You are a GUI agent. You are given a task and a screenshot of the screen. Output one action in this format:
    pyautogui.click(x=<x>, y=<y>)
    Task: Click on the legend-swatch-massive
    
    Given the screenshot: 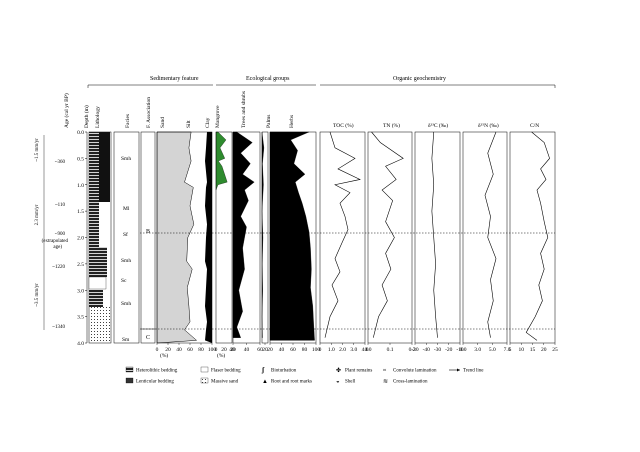 What is the action you would take?
    pyautogui.click(x=204, y=380)
    